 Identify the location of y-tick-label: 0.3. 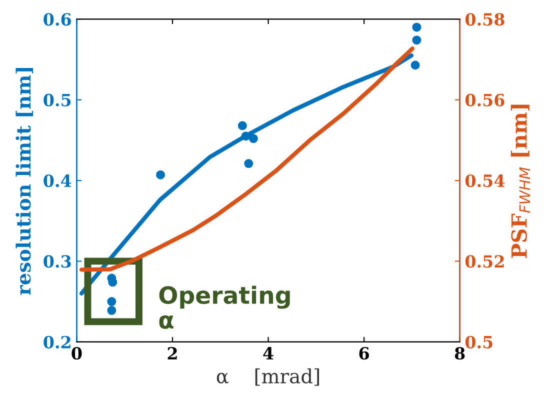
(57, 261).